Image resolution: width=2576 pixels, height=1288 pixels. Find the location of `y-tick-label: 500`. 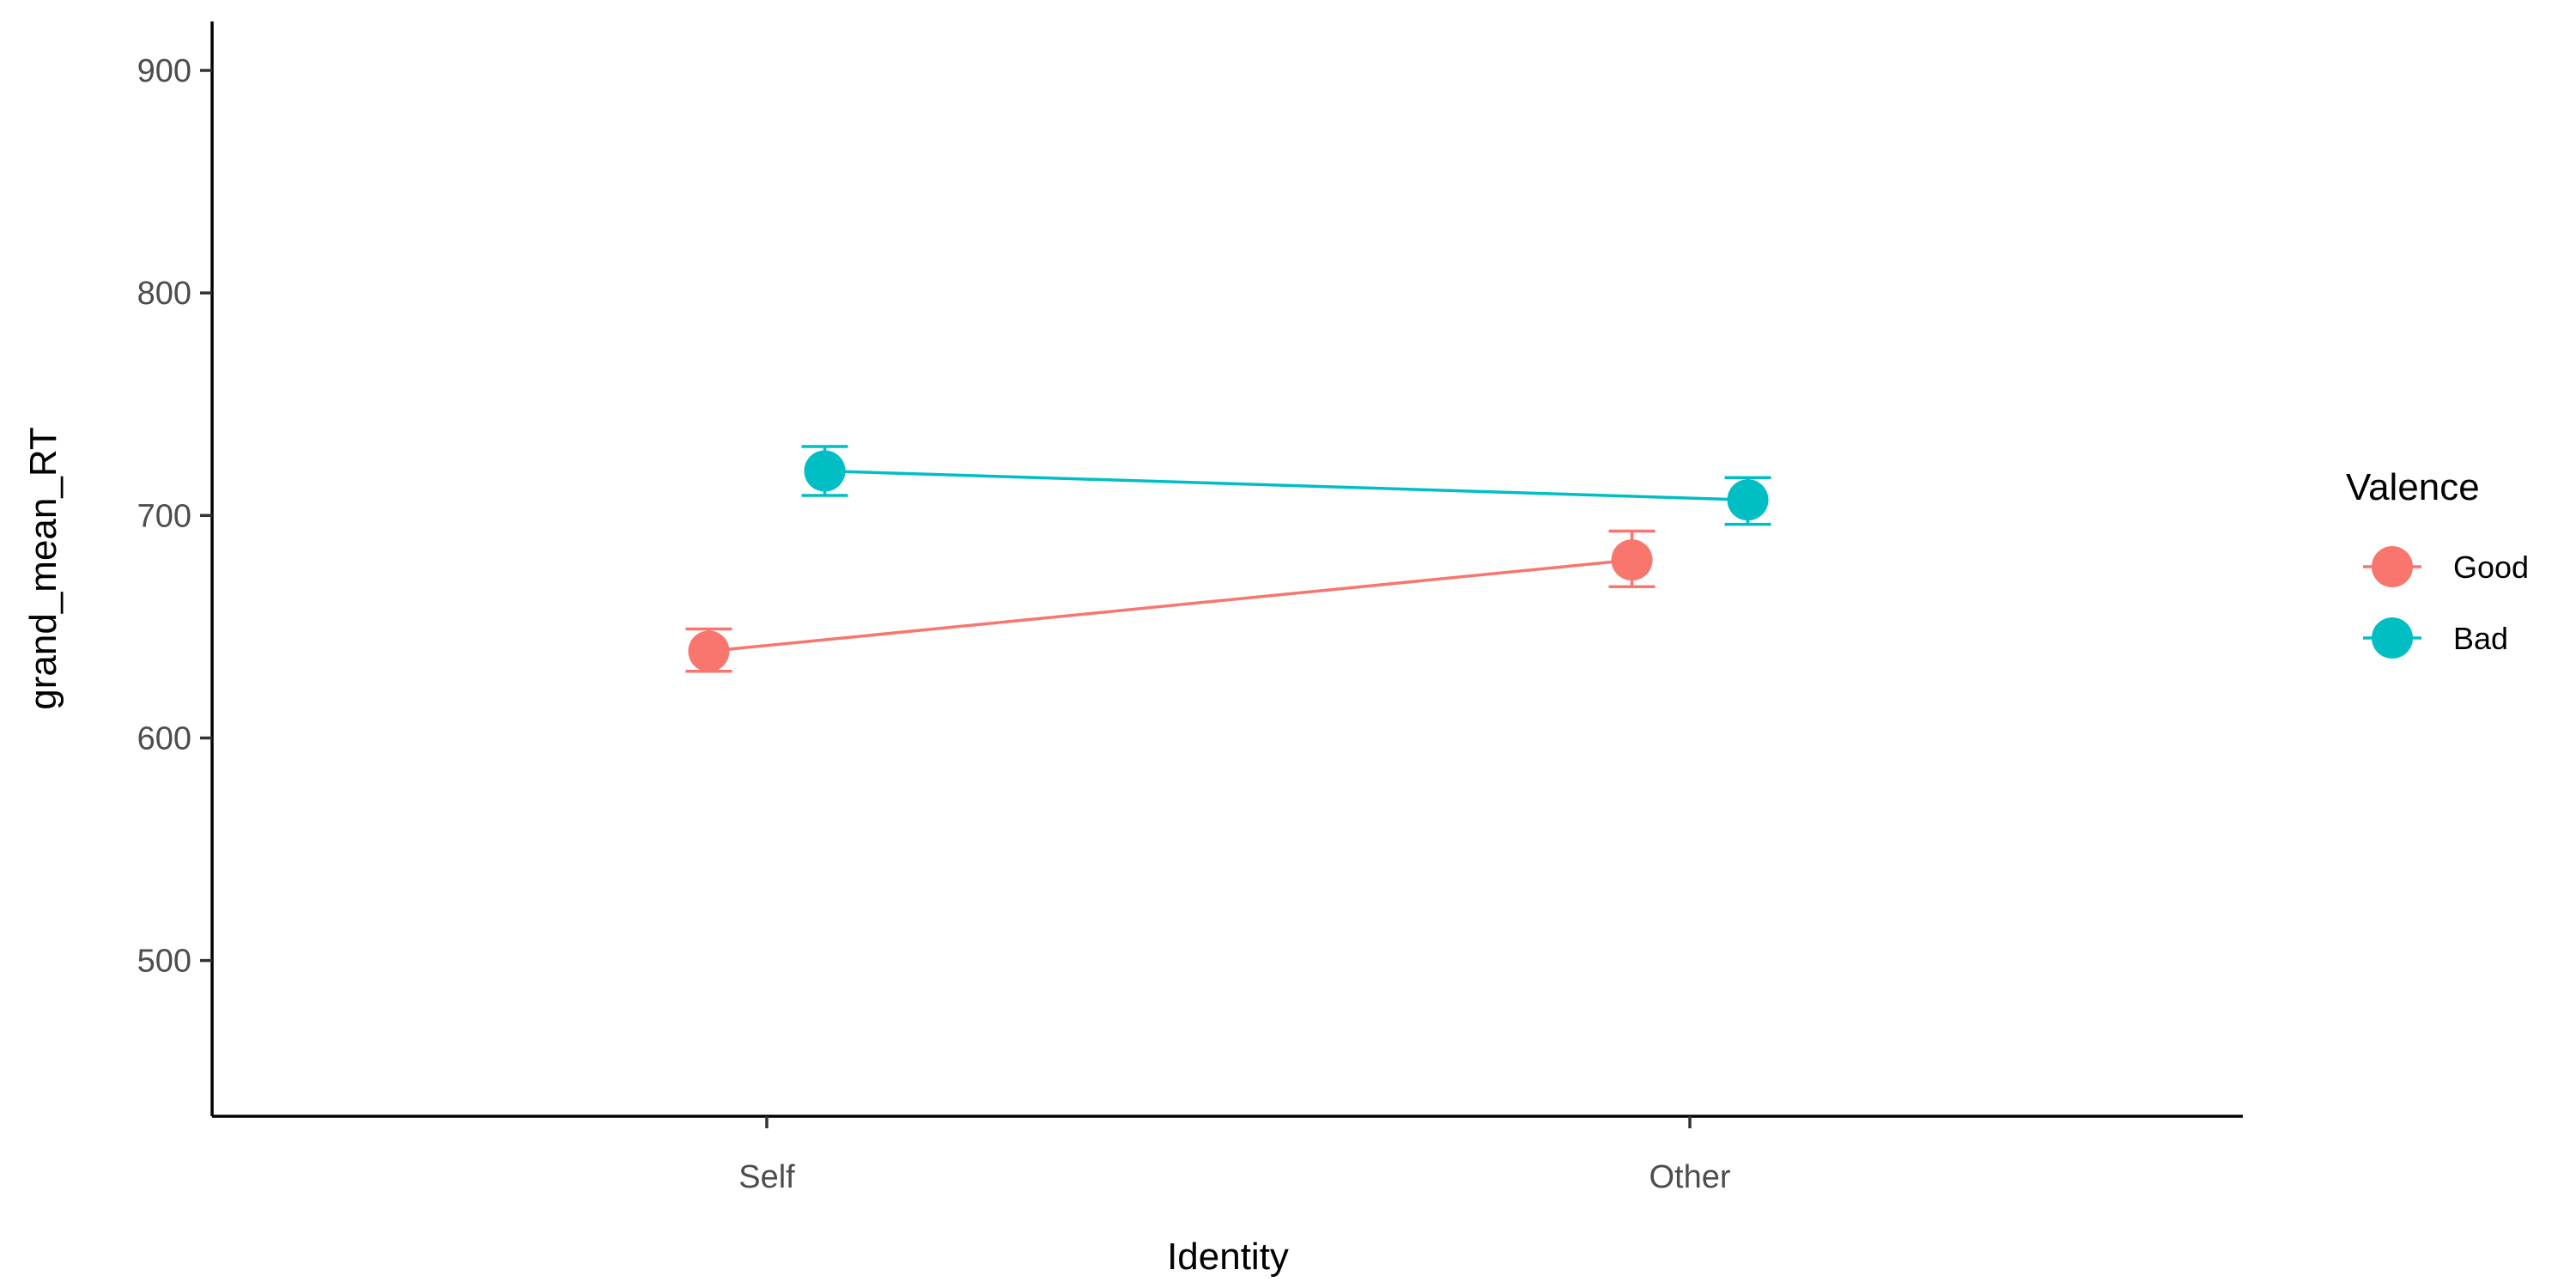

y-tick-label: 500 is located at coordinates (164, 962).